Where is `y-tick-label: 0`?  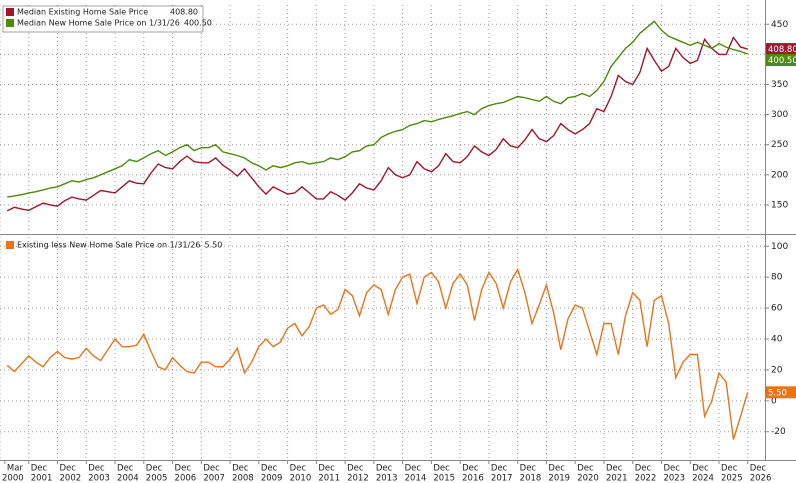
y-tick-label: 0 is located at coordinates (774, 401).